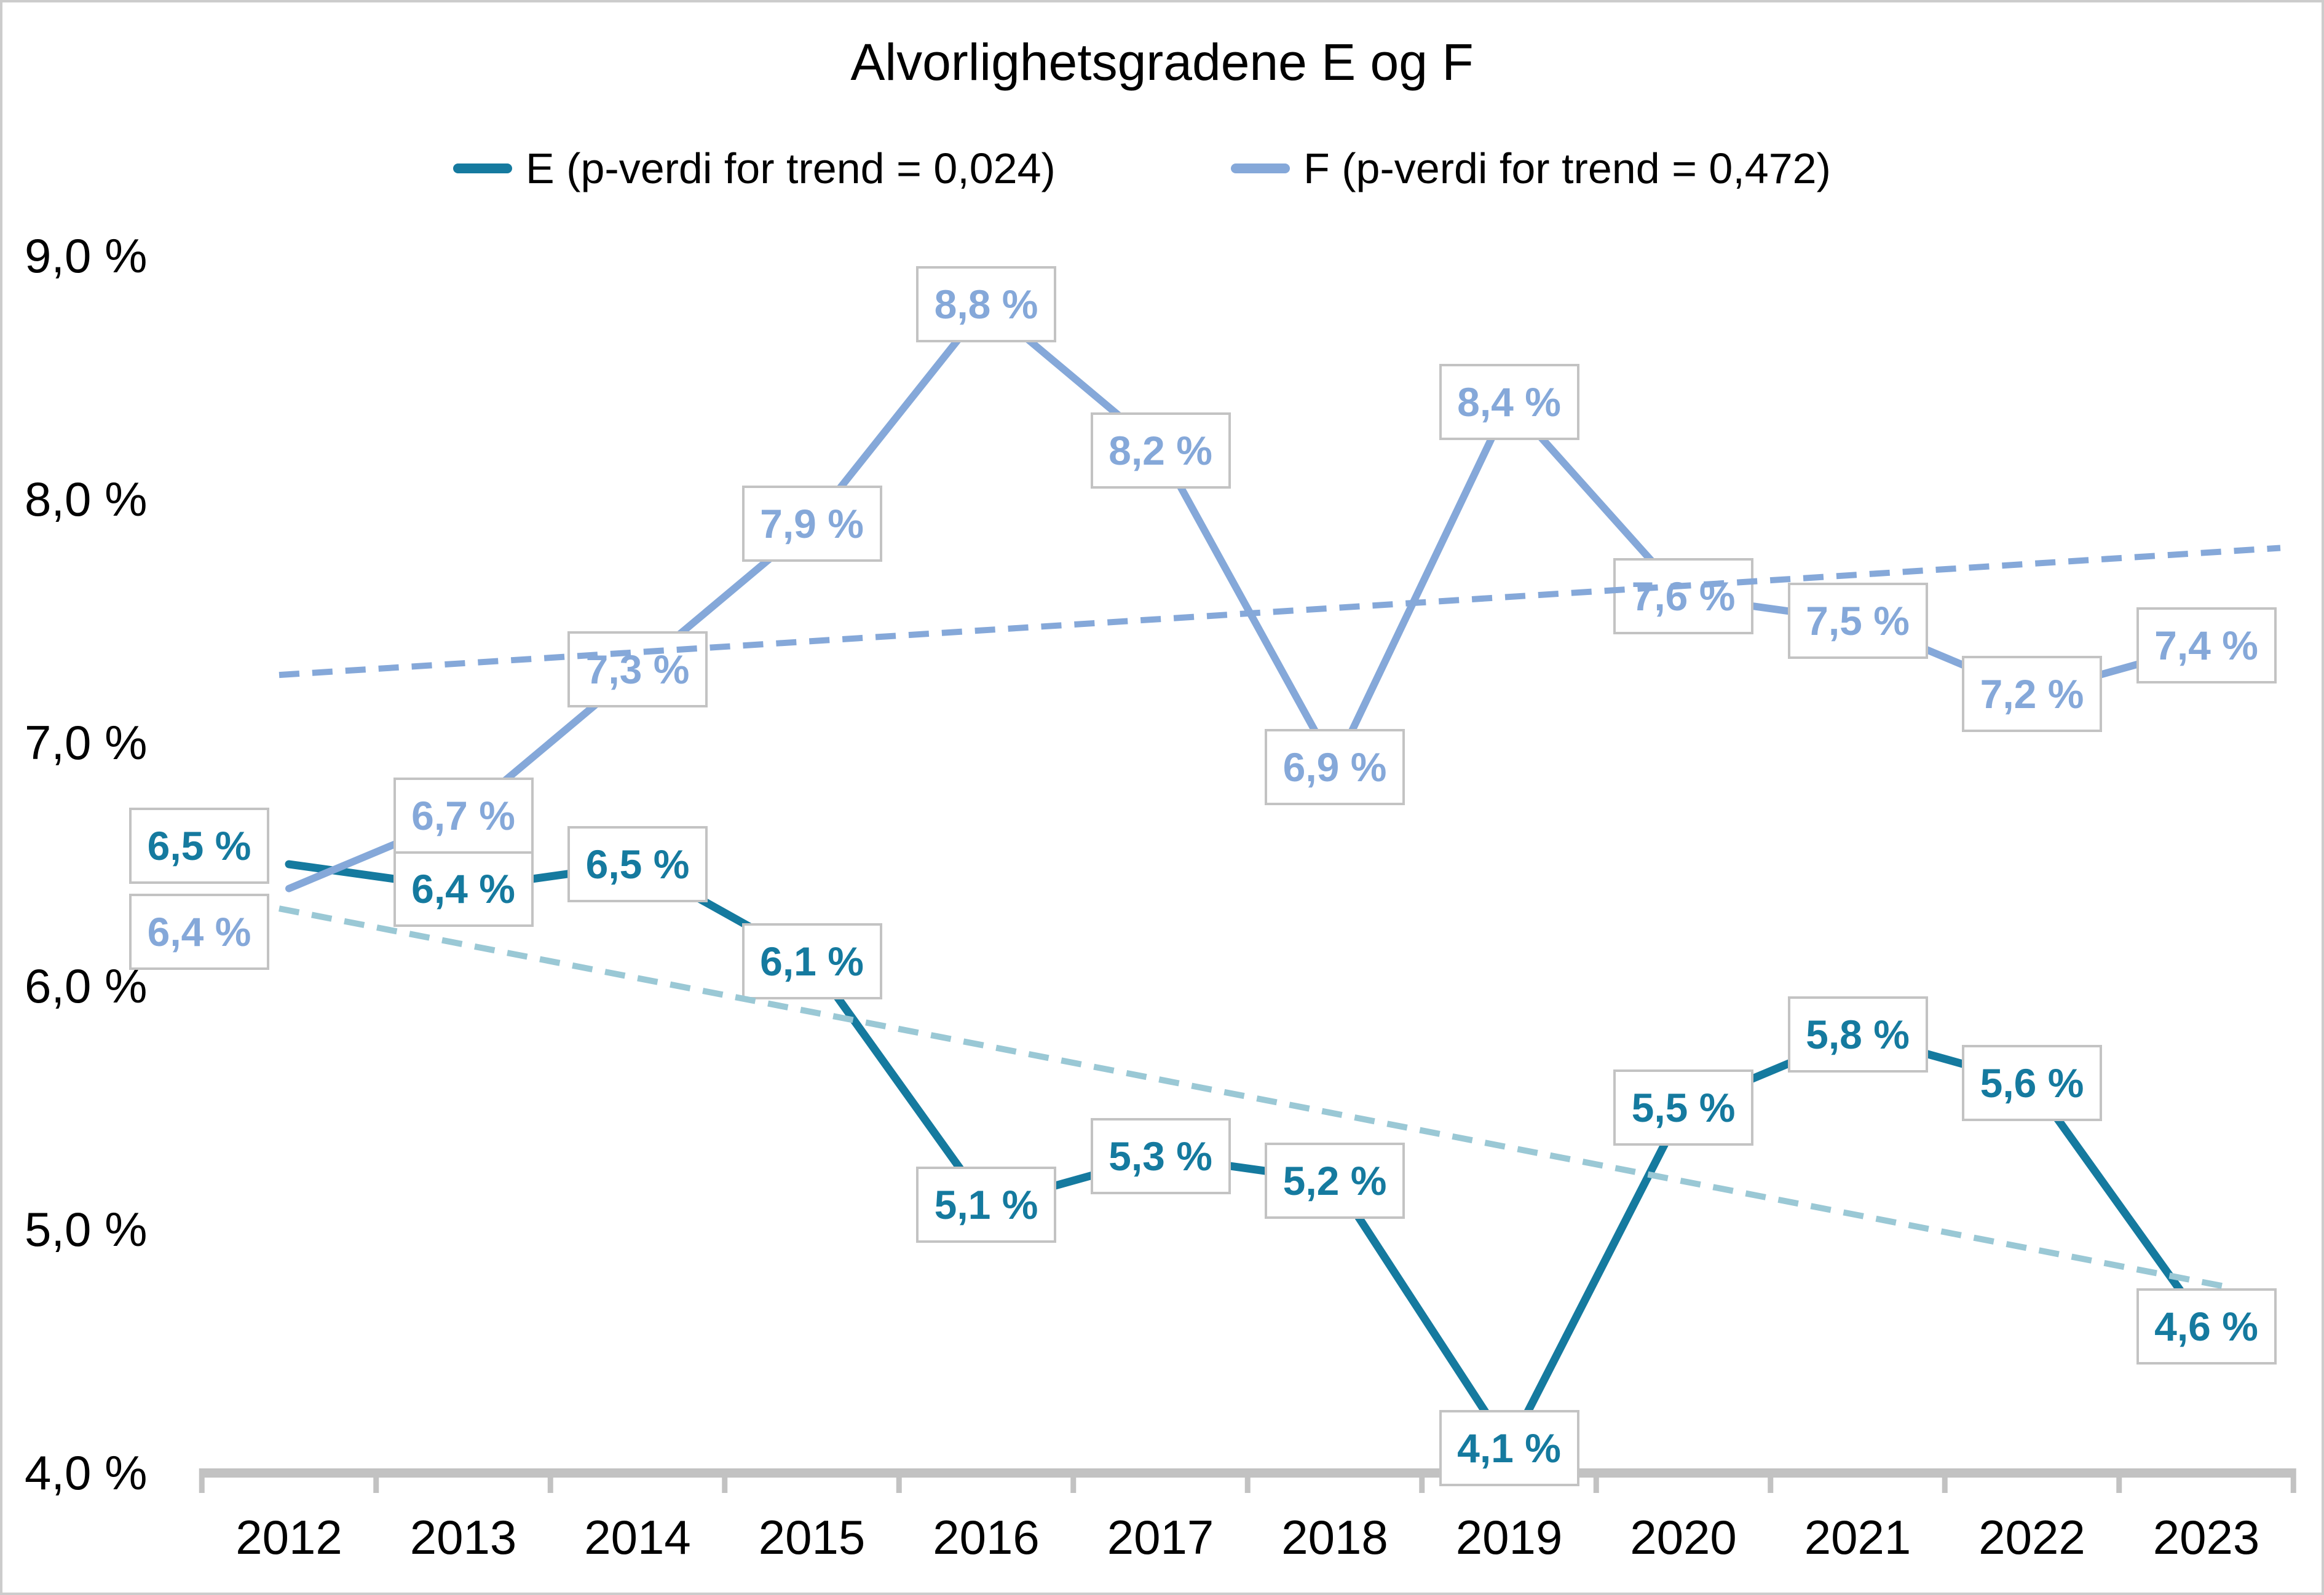  I want to click on legend-item-e: E (p-verdi for trend = 0,024), so click(754, 168).